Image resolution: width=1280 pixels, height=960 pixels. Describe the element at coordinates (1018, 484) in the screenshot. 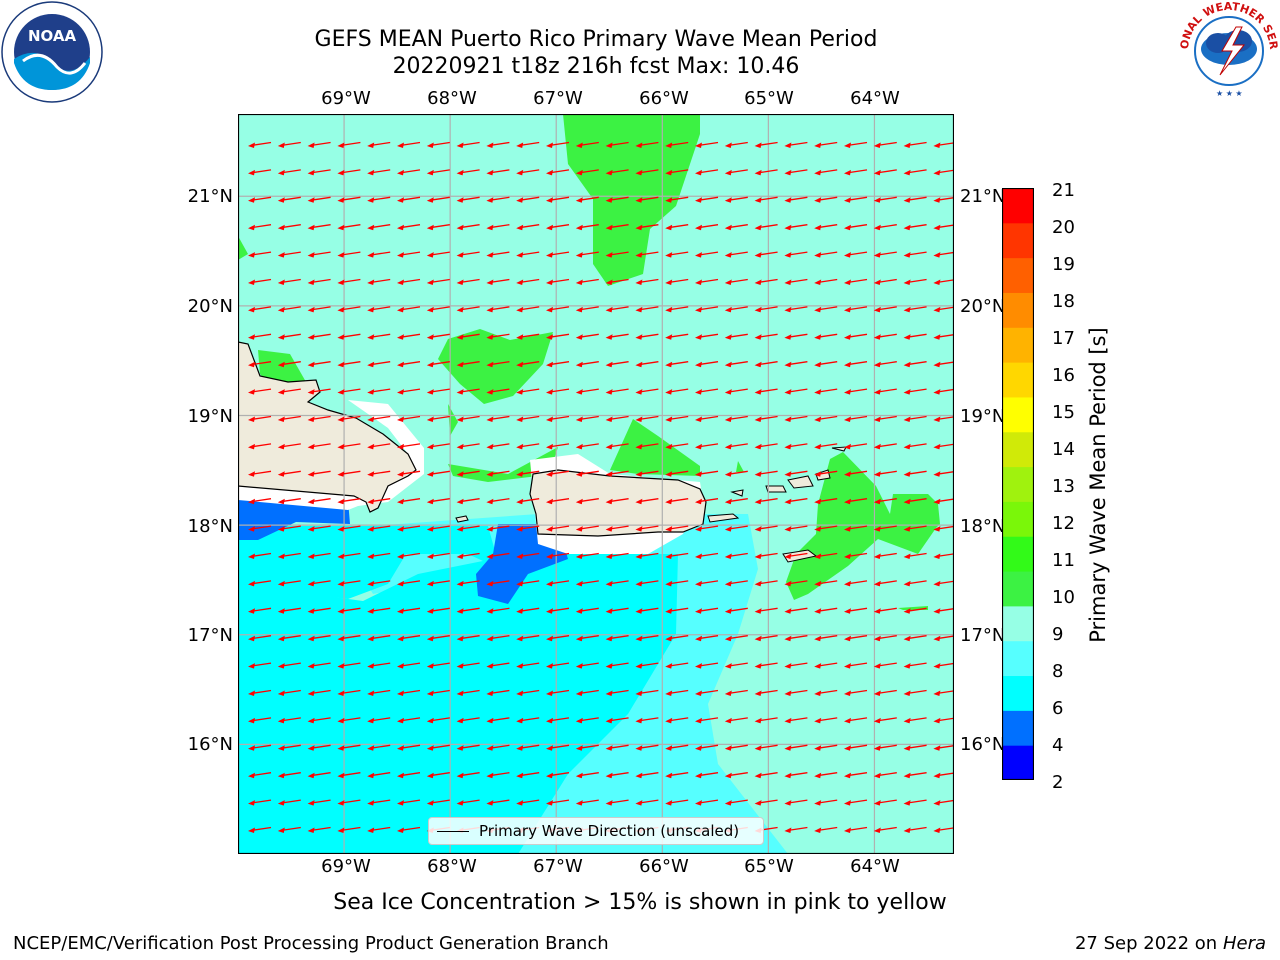

I see `colorbar` at that location.